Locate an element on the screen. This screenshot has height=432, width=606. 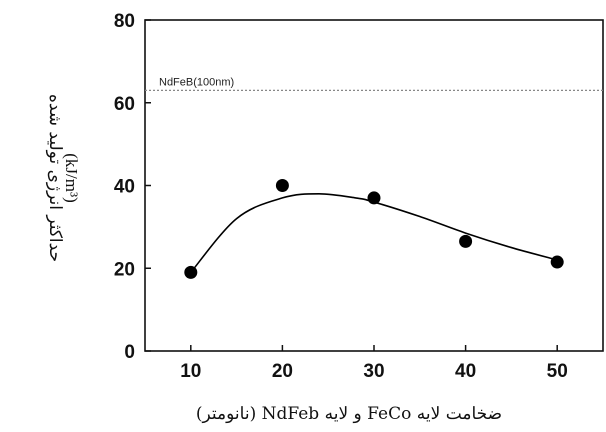
x-tick-label: 20 is located at coordinates (282, 371).